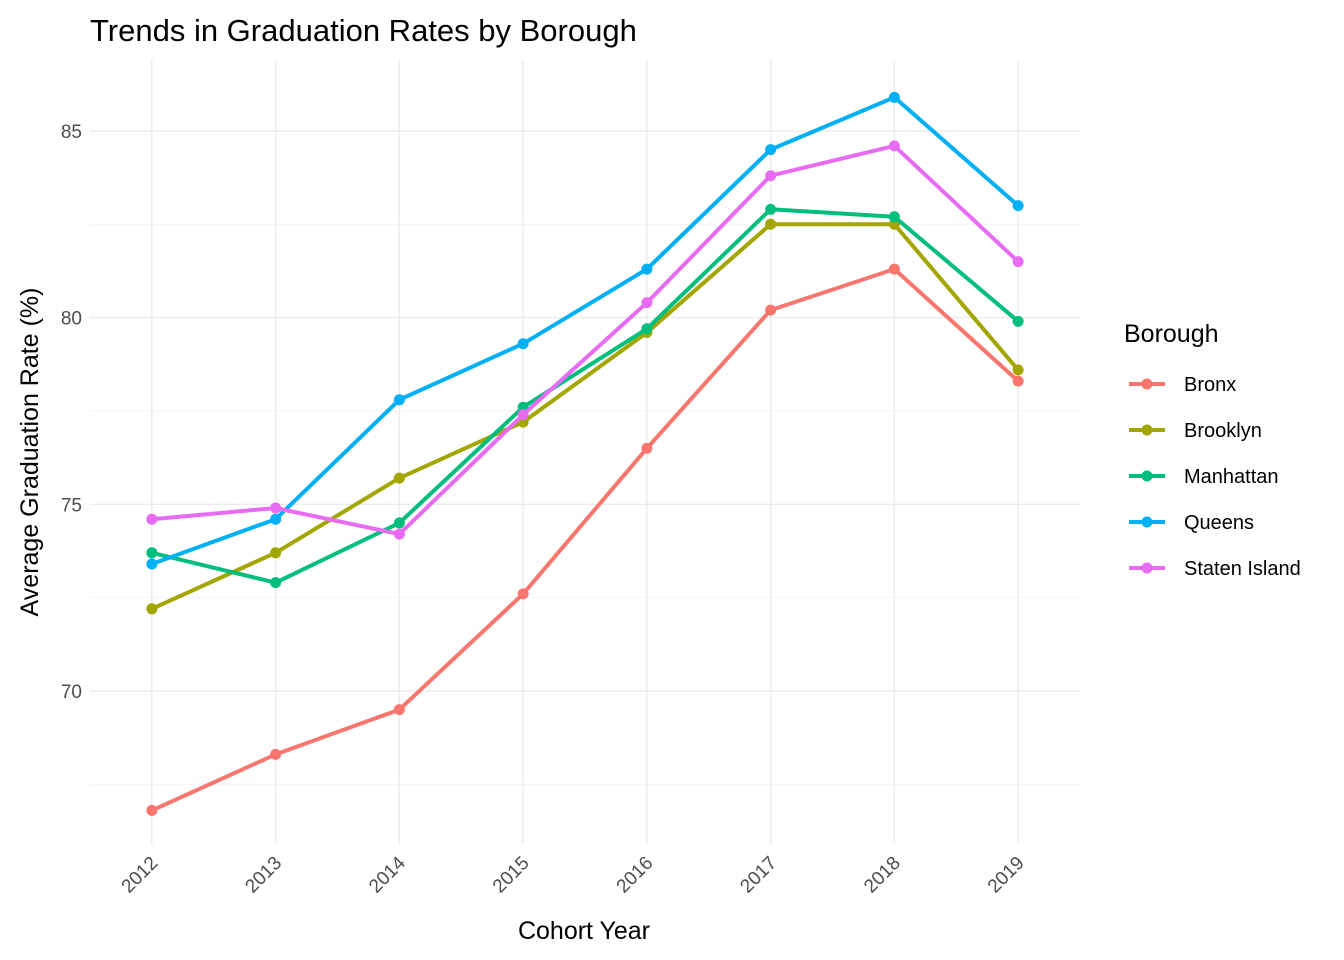 Image resolution: width=1344 pixels, height=960 pixels. I want to click on legend-item: Manhattan, so click(1204, 477).